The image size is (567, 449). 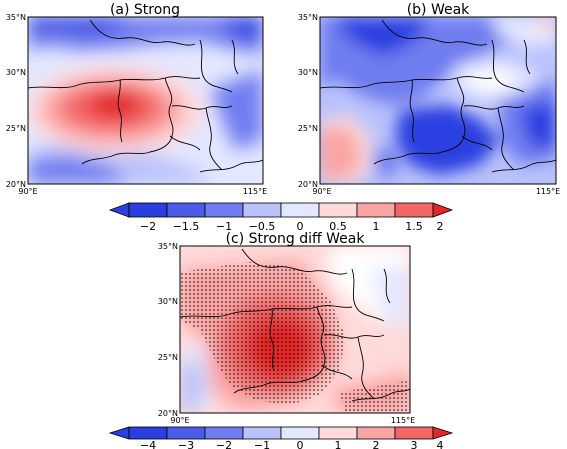 I want to click on panel-a-lat-20: 20°N, so click(x=16, y=184).